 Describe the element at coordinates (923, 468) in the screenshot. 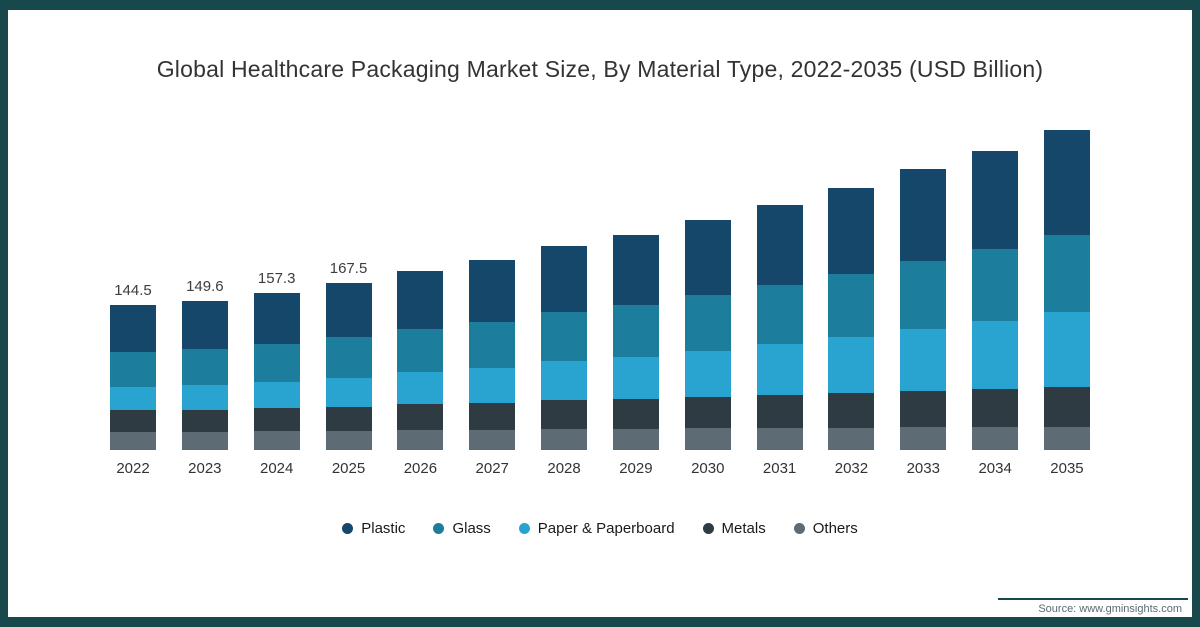

I see `x-axis-label: 2033` at that location.